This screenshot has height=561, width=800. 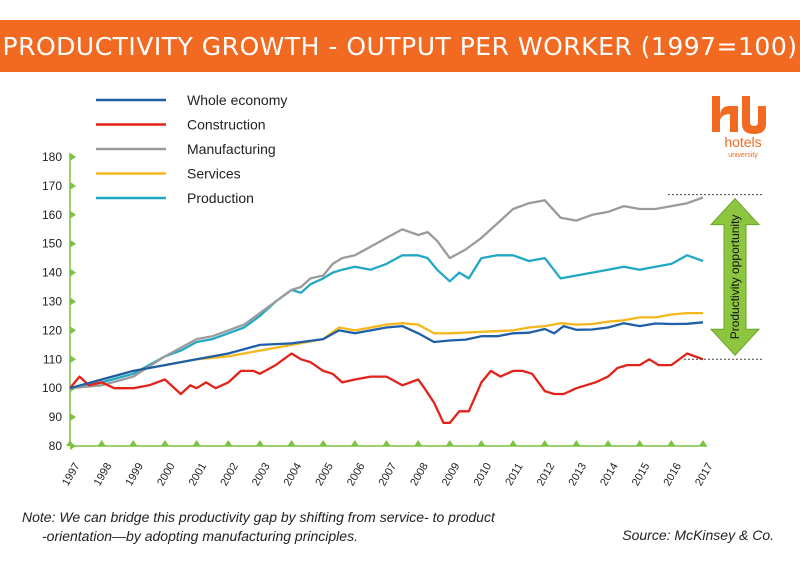 What do you see at coordinates (698, 535) in the screenshot?
I see `source-credit: Source: McKinsey & Co.` at bounding box center [698, 535].